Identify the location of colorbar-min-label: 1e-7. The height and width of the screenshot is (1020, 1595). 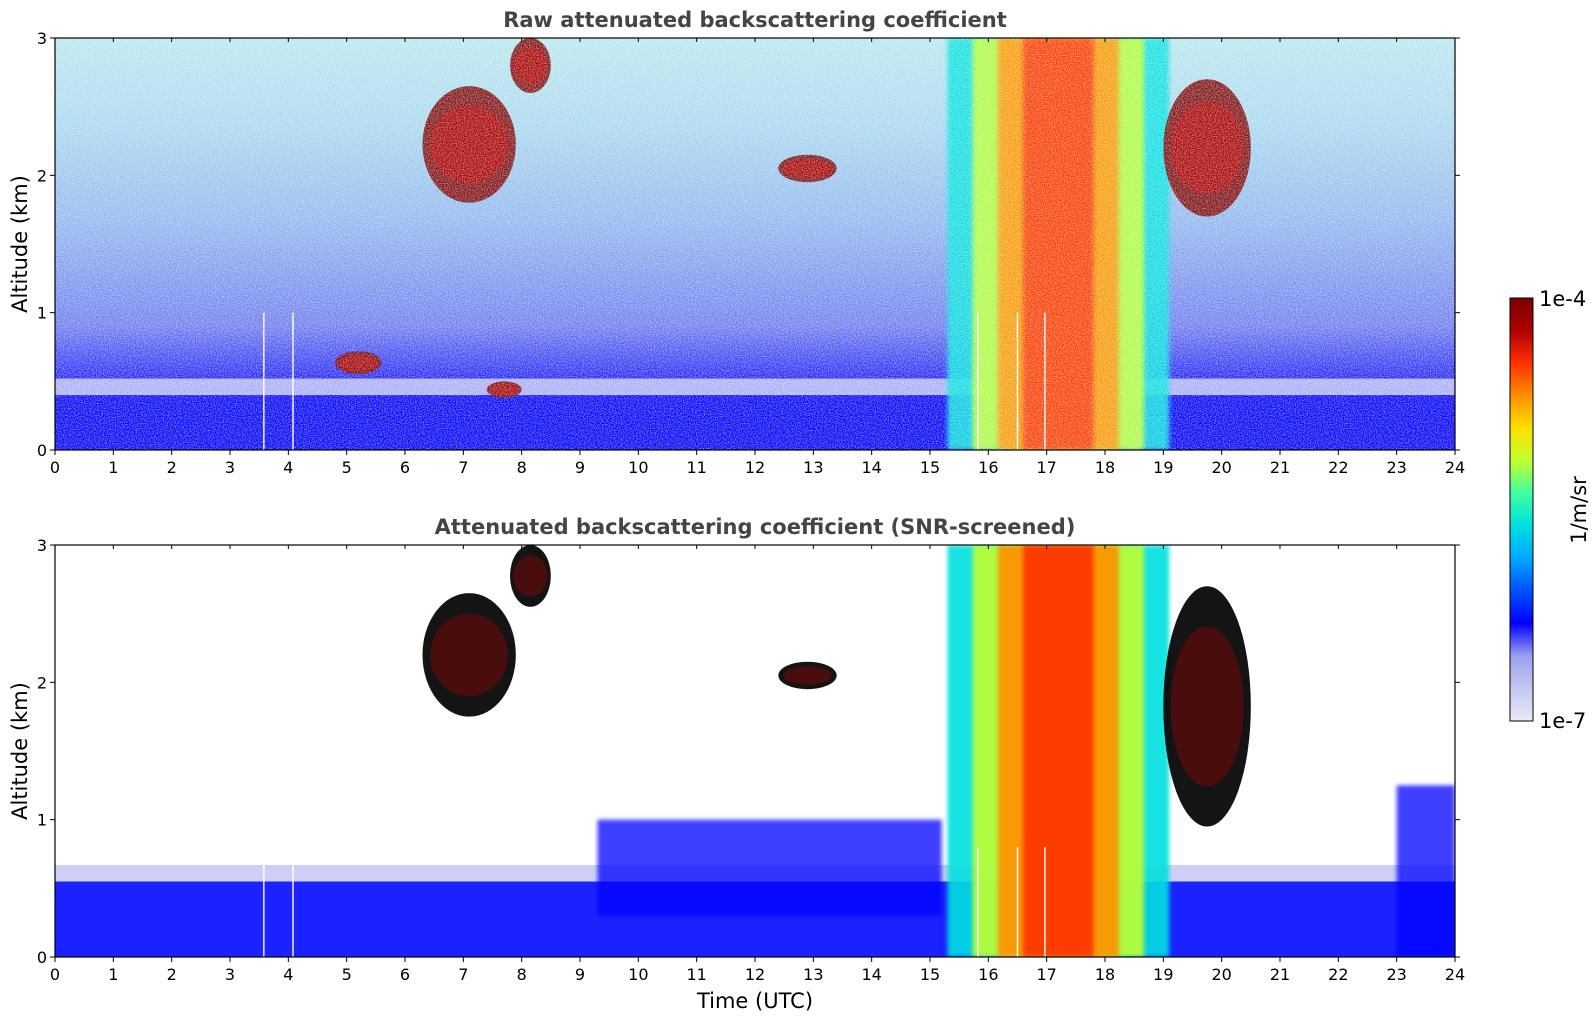
(1562, 721).